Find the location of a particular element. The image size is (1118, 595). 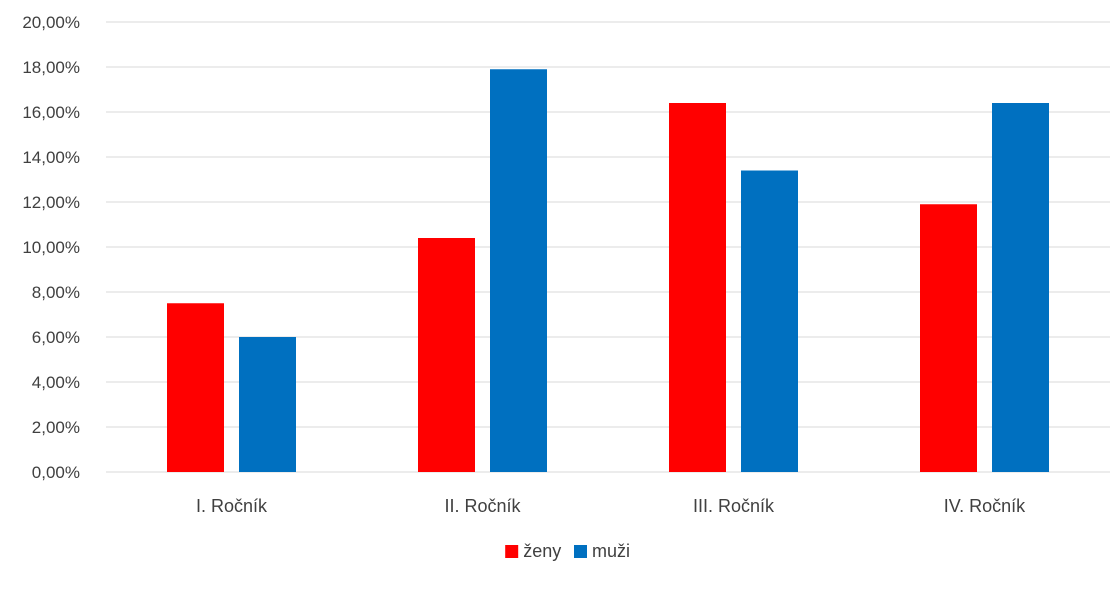

y-tick-label: 6,00% is located at coordinates (56, 337).